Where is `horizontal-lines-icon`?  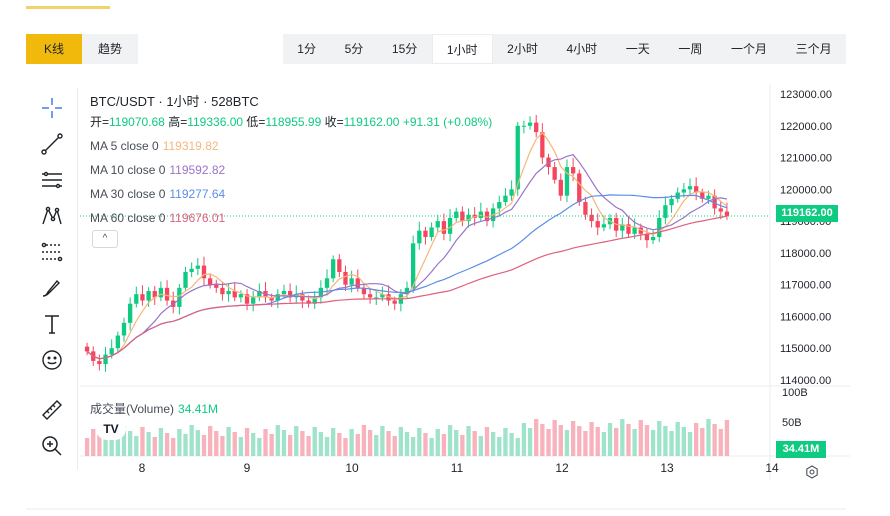
horizontal-lines-icon is located at coordinates (52, 180).